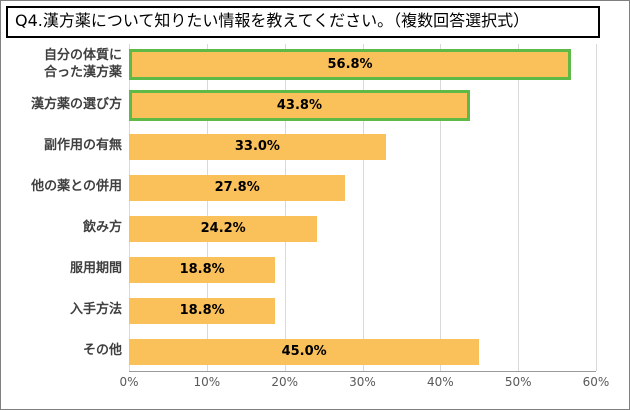 The width and height of the screenshot is (630, 410). I want to click on bar-row: その他 45.0%, so click(301, 351).